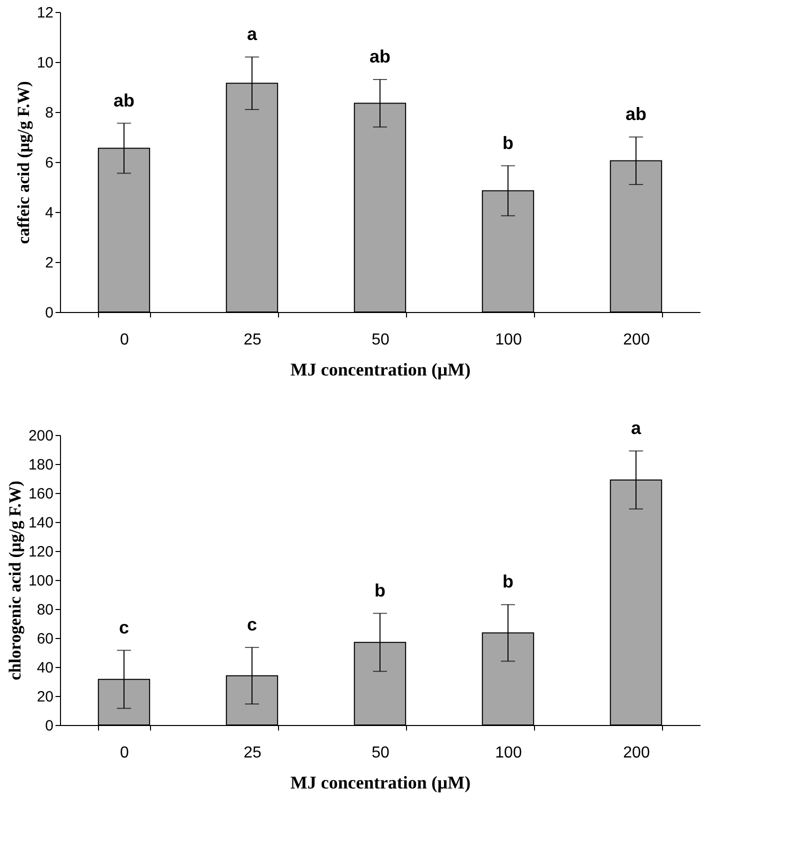 The width and height of the screenshot is (811, 866). I want to click on y-tick-label: 80, so click(45, 610).